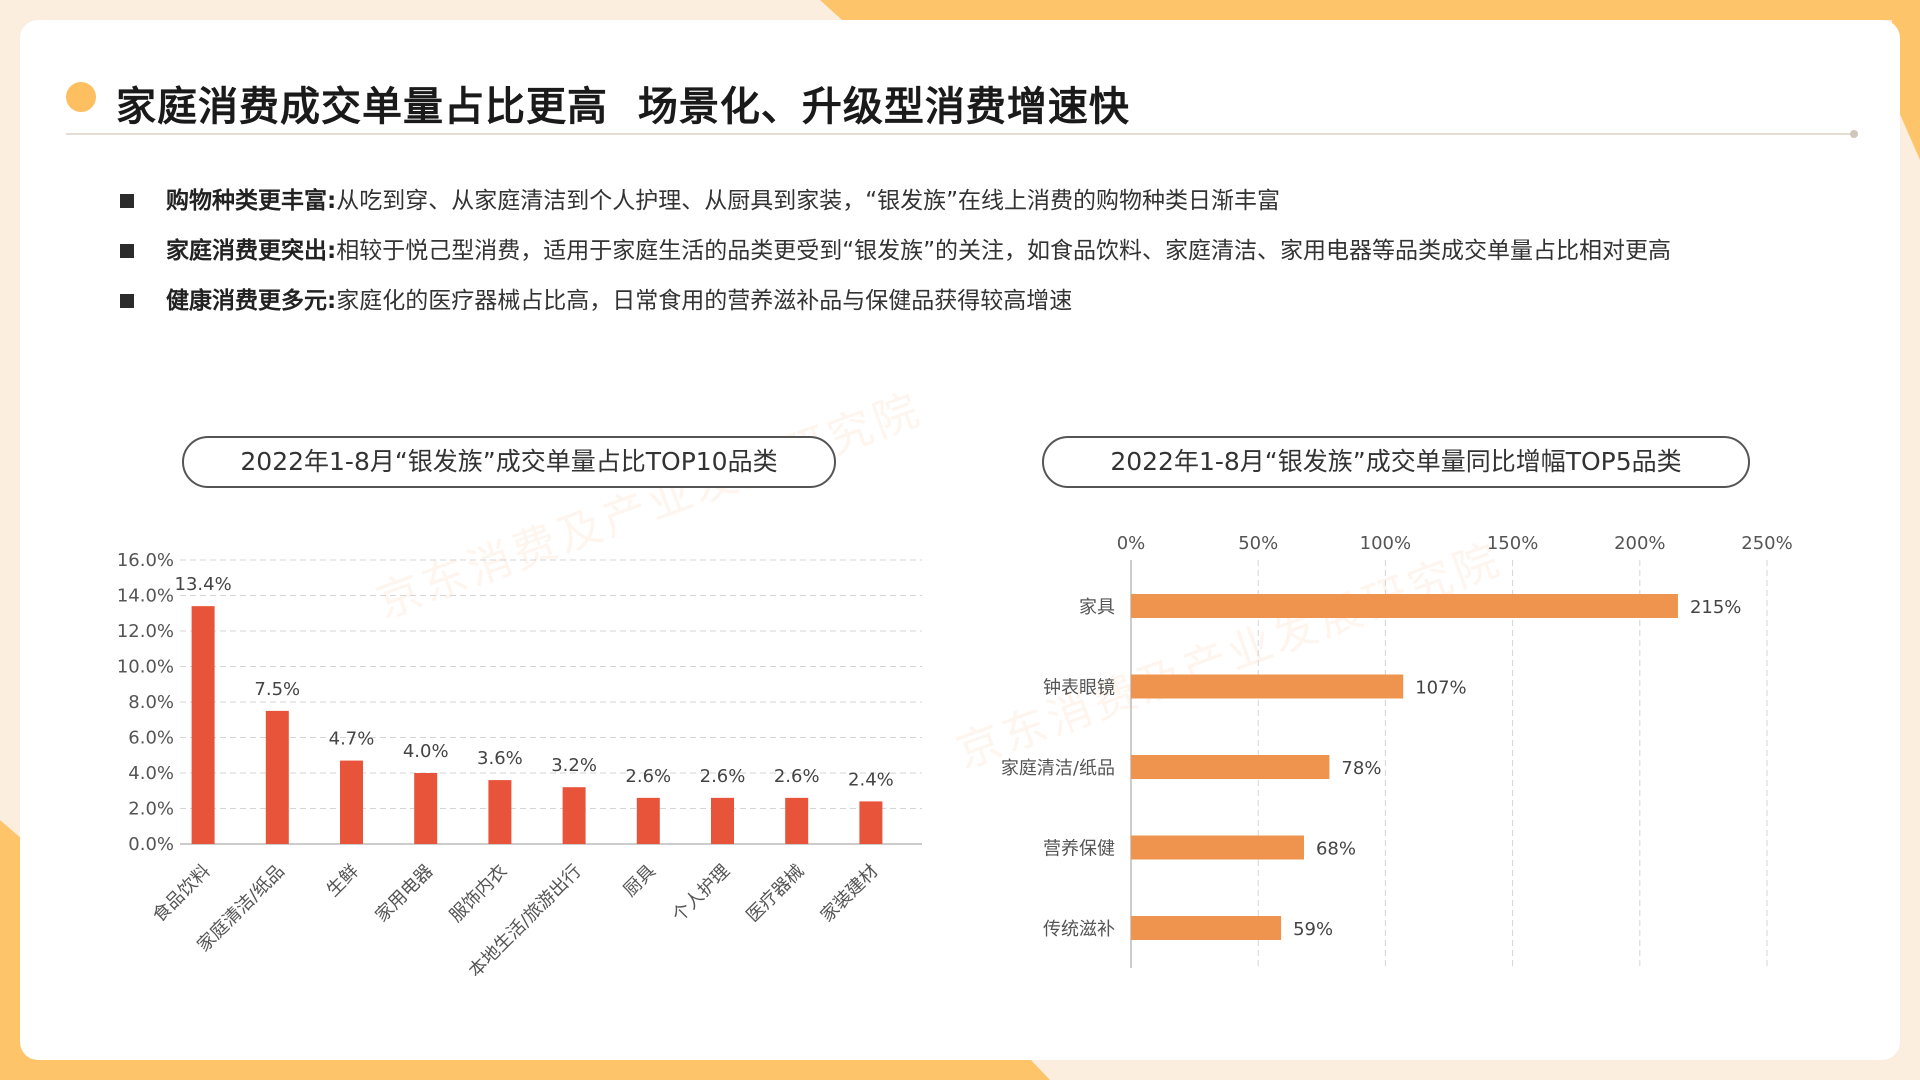 The image size is (1920, 1080). Describe the element at coordinates (704, 301) in the screenshot. I see `bullet-text: 家庭化的医疗器械占比高，日常食用的营养滋补品与保健品获得较高增速` at that location.